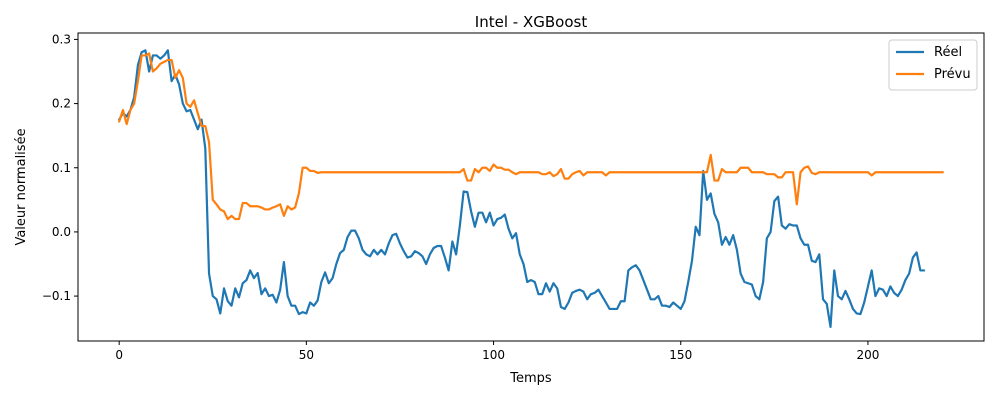 The height and width of the screenshot is (400, 1000). I want to click on x-tick-label: 0, so click(119, 355).